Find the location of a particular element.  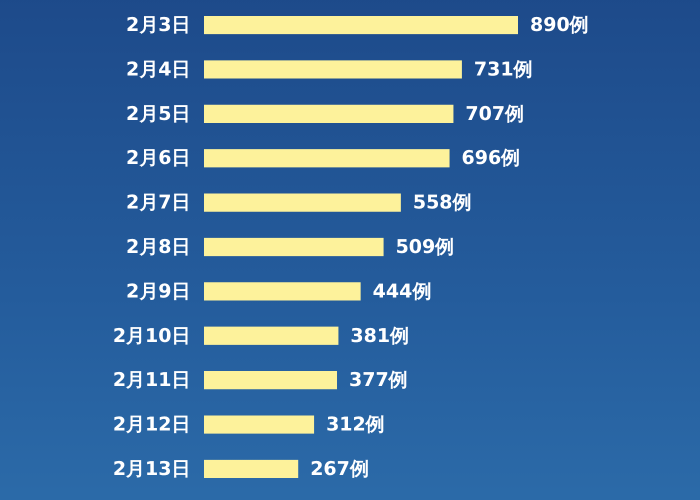

y-tick-label: 2月12日 is located at coordinates (151, 425).